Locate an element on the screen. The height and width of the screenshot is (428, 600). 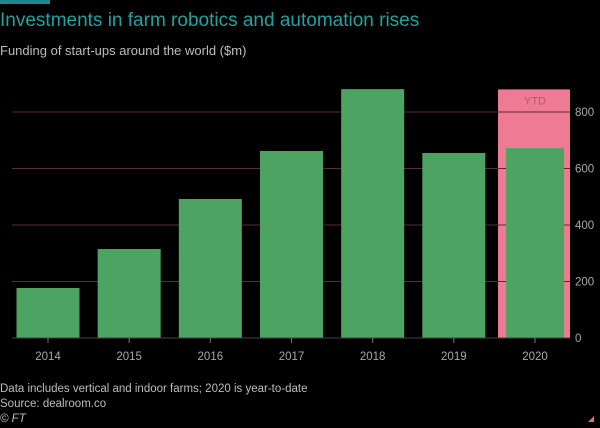
bar-2019 is located at coordinates (454, 245).